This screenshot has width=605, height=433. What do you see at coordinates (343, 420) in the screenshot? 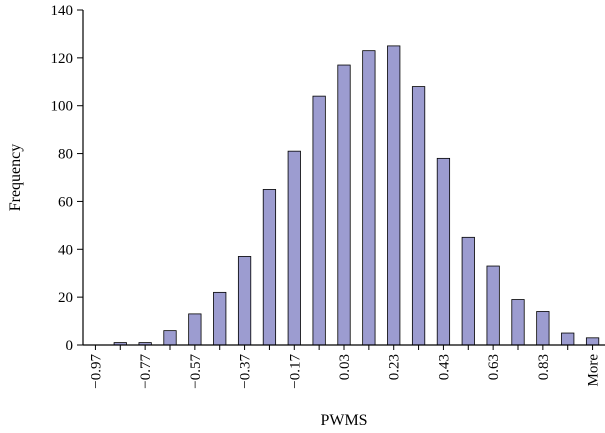
I see `x-axis-title: PWMS` at bounding box center [343, 420].